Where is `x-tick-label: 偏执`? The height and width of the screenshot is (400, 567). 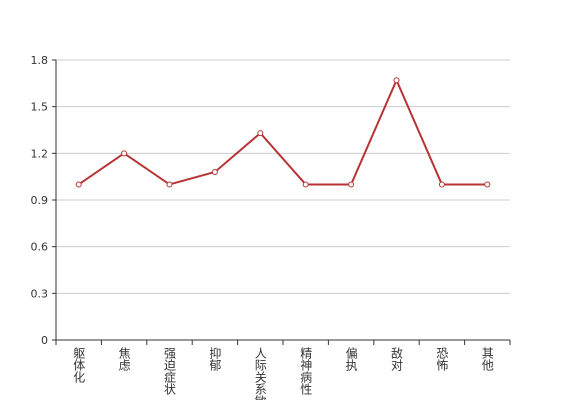 x-tick-label: 偏执 is located at coordinates (351, 359).